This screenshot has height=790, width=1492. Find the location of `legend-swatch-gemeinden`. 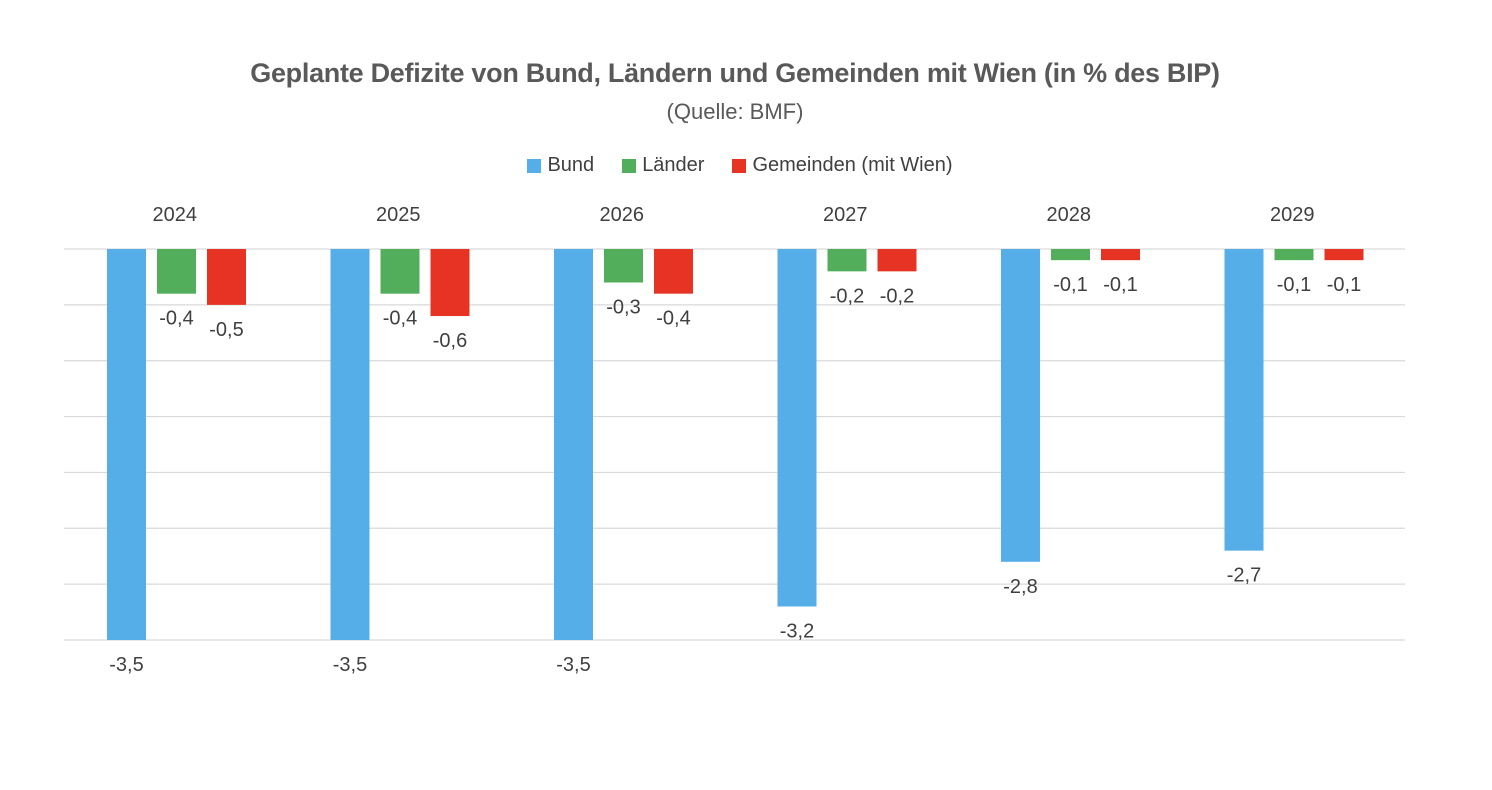

legend-swatch-gemeinden is located at coordinates (739, 165).